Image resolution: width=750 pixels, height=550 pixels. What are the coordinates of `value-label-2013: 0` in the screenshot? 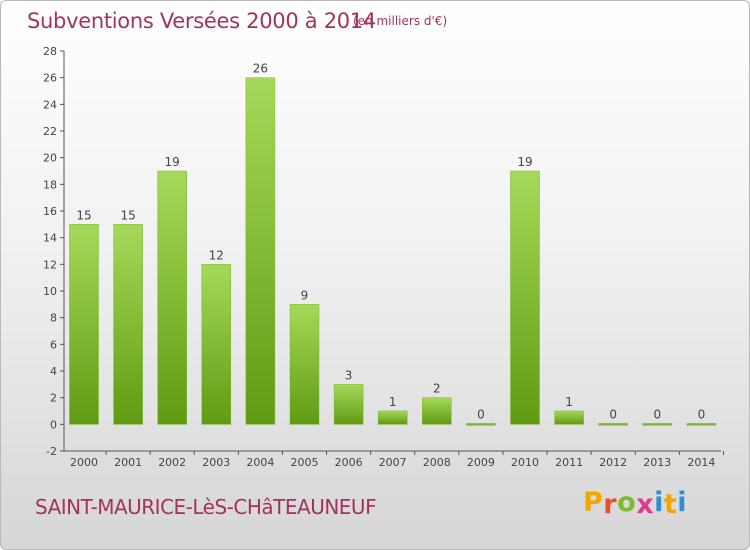 It's located at (657, 414).